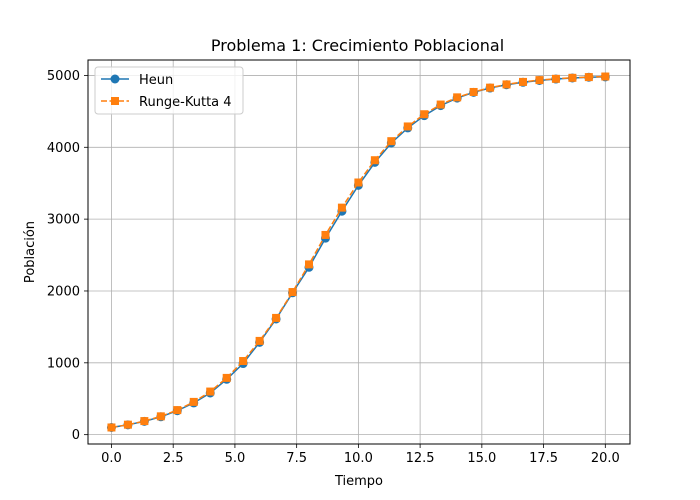 This screenshot has width=700, height=500. Describe the element at coordinates (63, 76) in the screenshot. I see `y-tick-label: 5000` at that location.